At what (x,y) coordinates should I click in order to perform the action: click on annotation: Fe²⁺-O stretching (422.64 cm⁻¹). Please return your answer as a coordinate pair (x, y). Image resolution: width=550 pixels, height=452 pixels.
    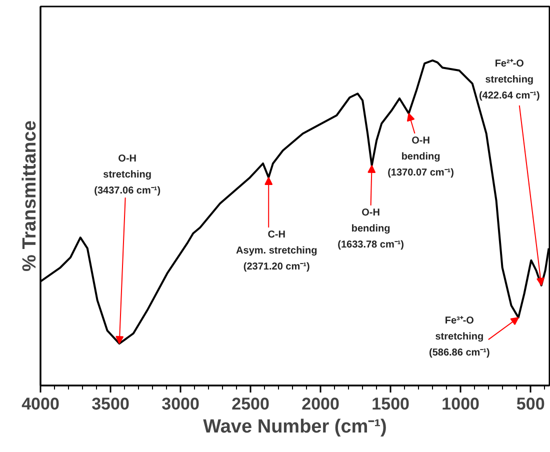
    Looking at the image, I should click on (509, 80).